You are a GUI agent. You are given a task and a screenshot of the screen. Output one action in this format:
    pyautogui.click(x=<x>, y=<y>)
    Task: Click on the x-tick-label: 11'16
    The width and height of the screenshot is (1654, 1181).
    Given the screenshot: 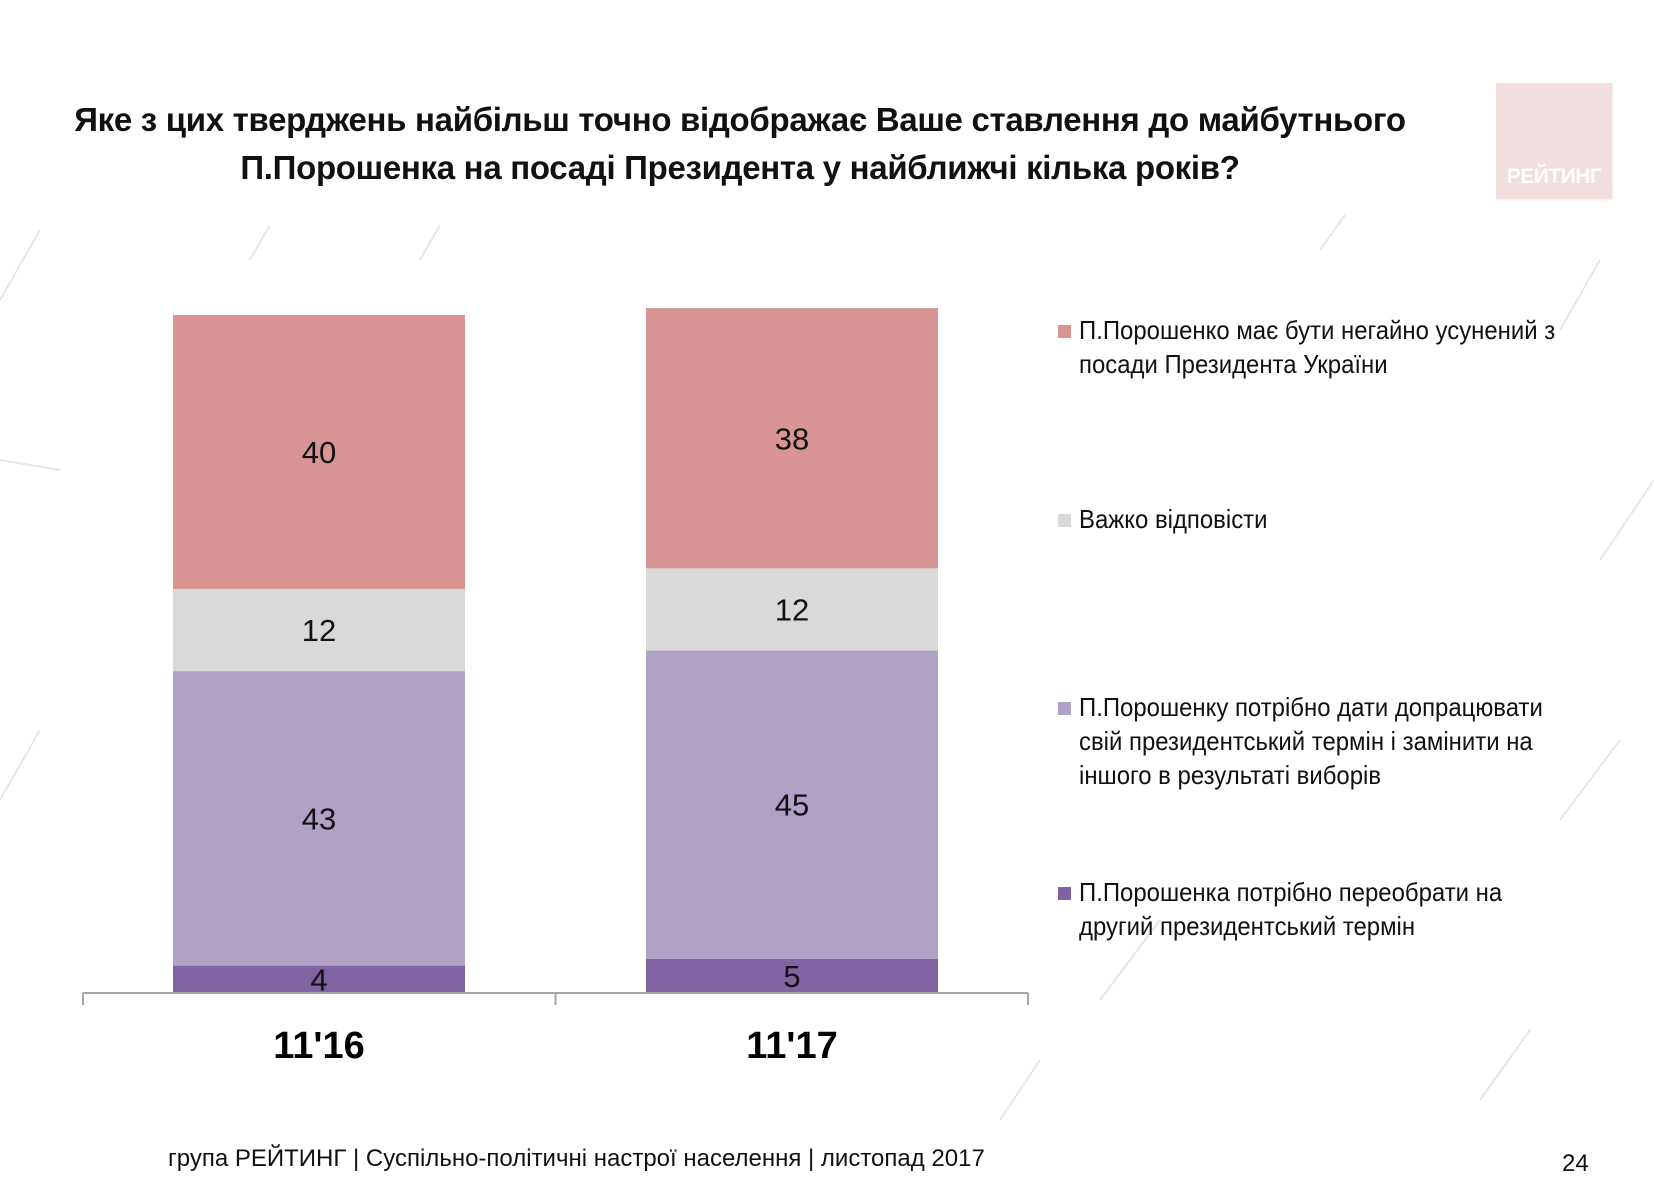 What is the action you would take?
    pyautogui.click(x=318, y=1046)
    